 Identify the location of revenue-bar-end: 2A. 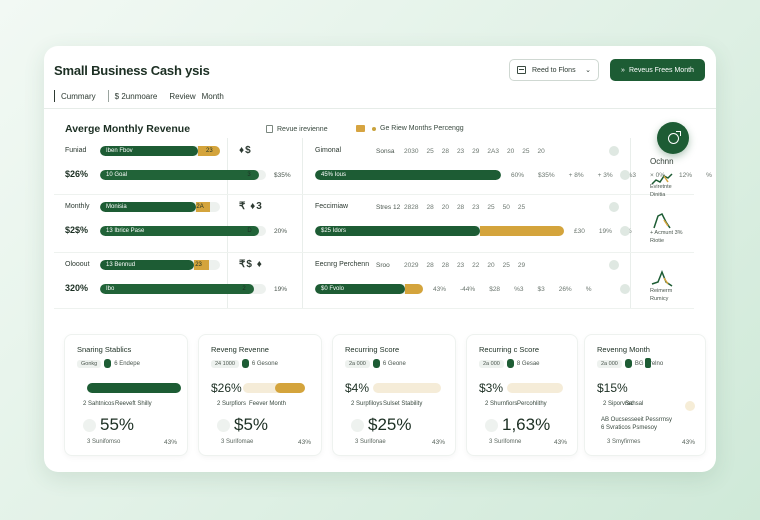
(200, 207).